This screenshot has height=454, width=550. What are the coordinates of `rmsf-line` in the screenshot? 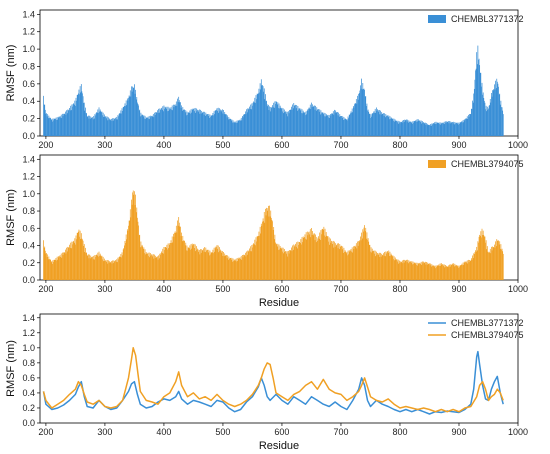 It's located at (273, 380).